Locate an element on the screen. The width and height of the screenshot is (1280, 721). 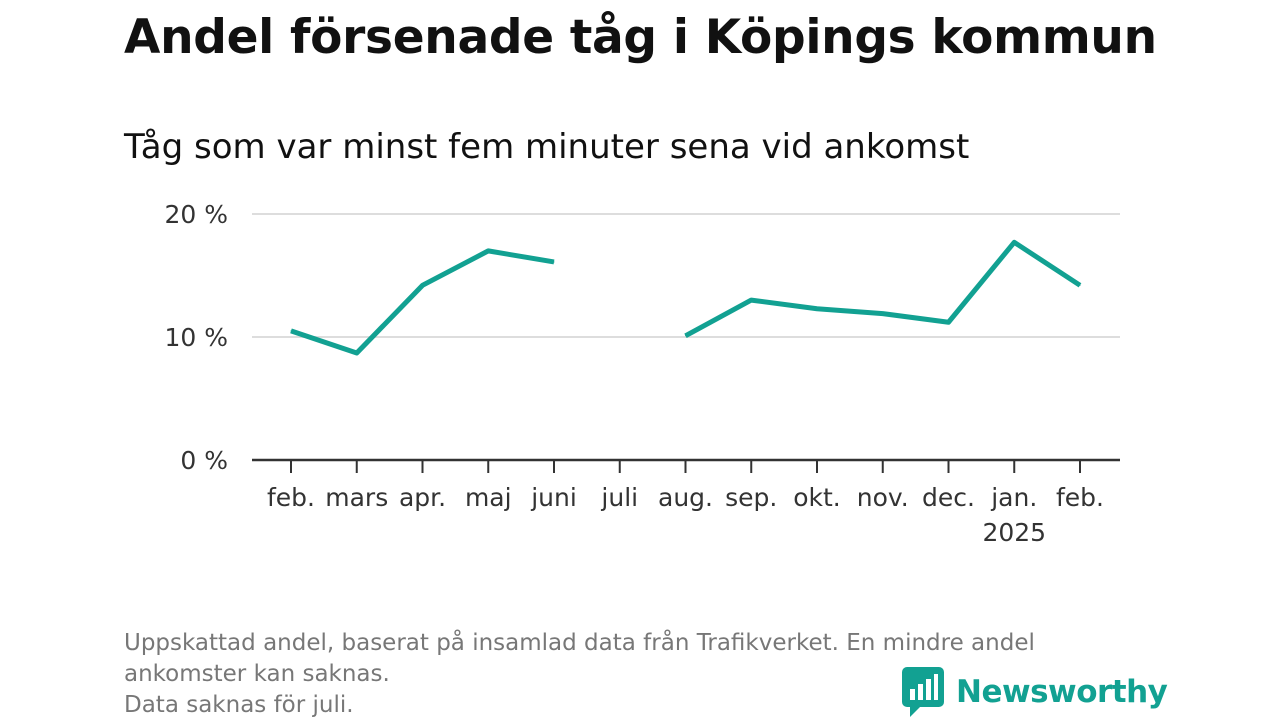
y-tick-label: 20 % is located at coordinates (196, 214).